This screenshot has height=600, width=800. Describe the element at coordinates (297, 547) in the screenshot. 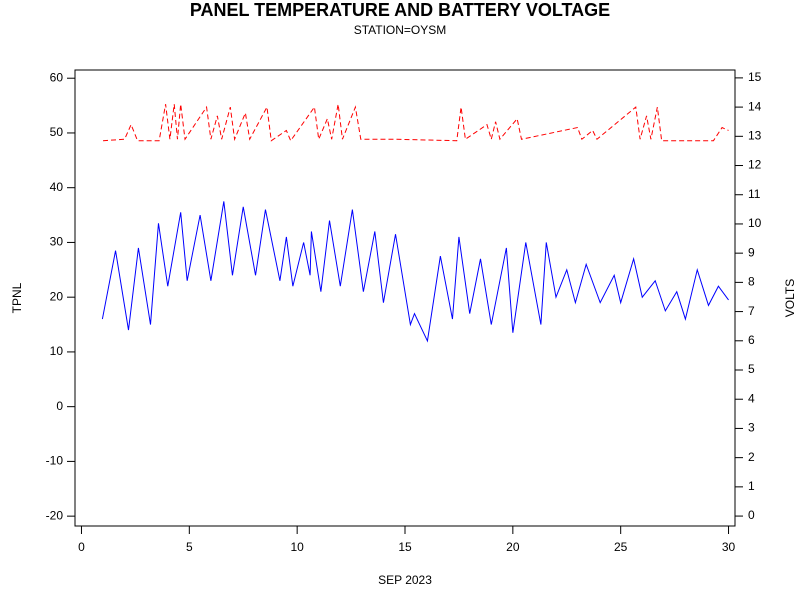

I see `x-tick-label: 10` at that location.